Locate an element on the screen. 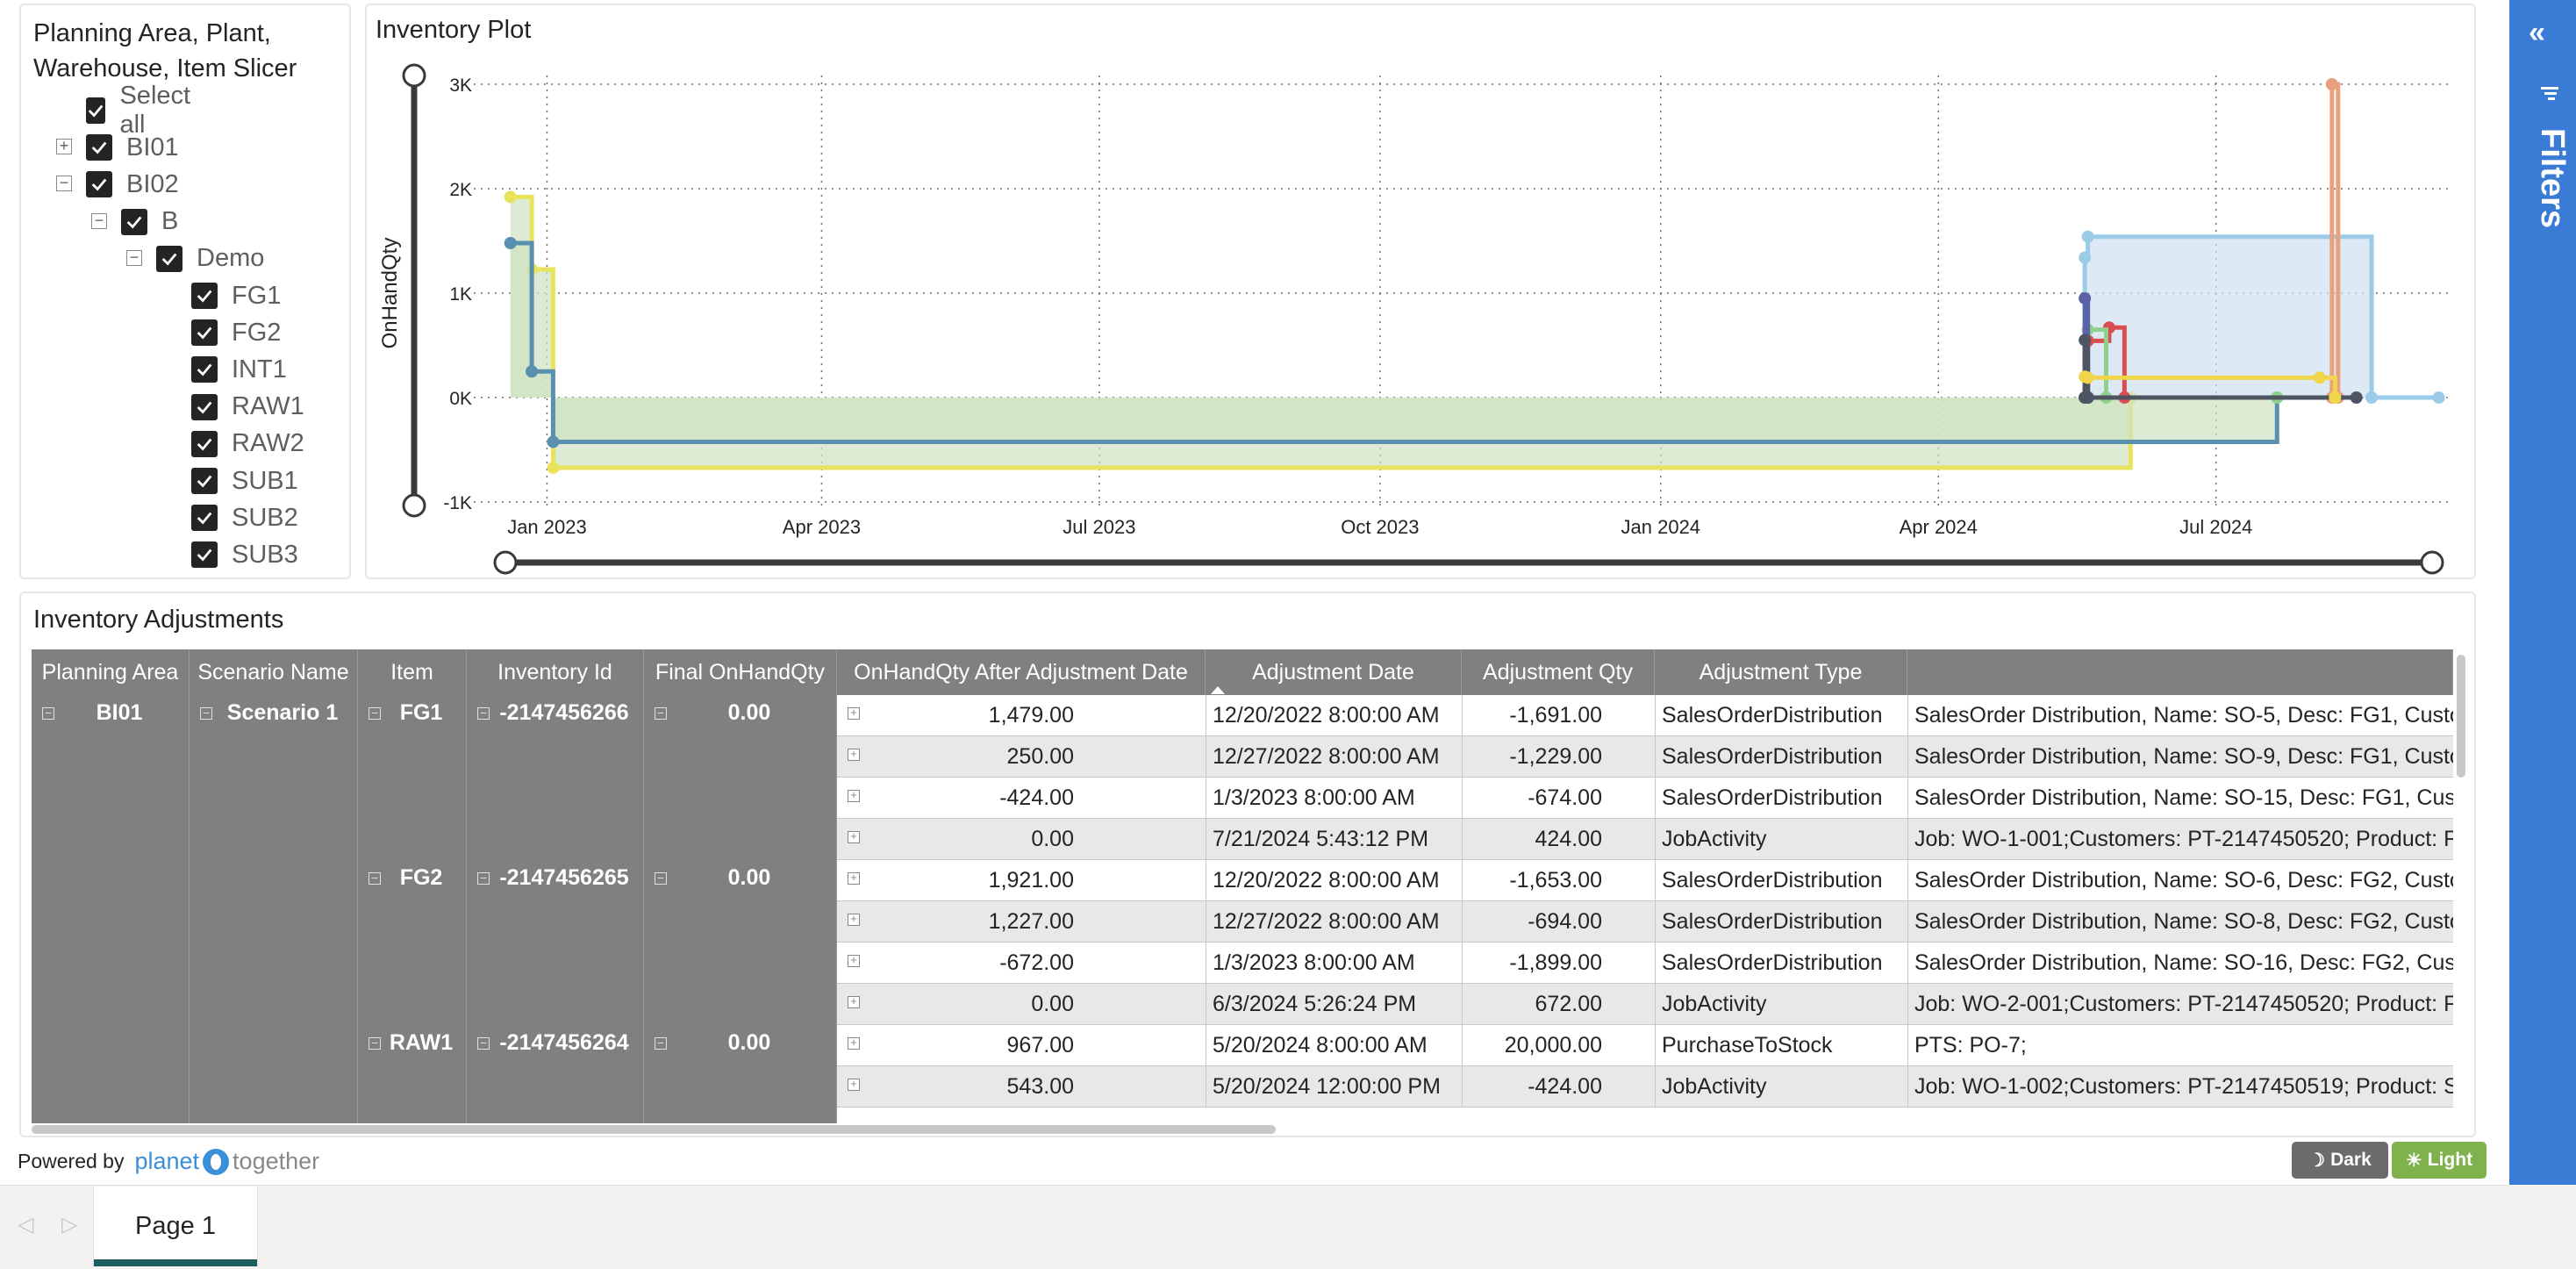  column-header: Inventory Id is located at coordinates (555, 672).